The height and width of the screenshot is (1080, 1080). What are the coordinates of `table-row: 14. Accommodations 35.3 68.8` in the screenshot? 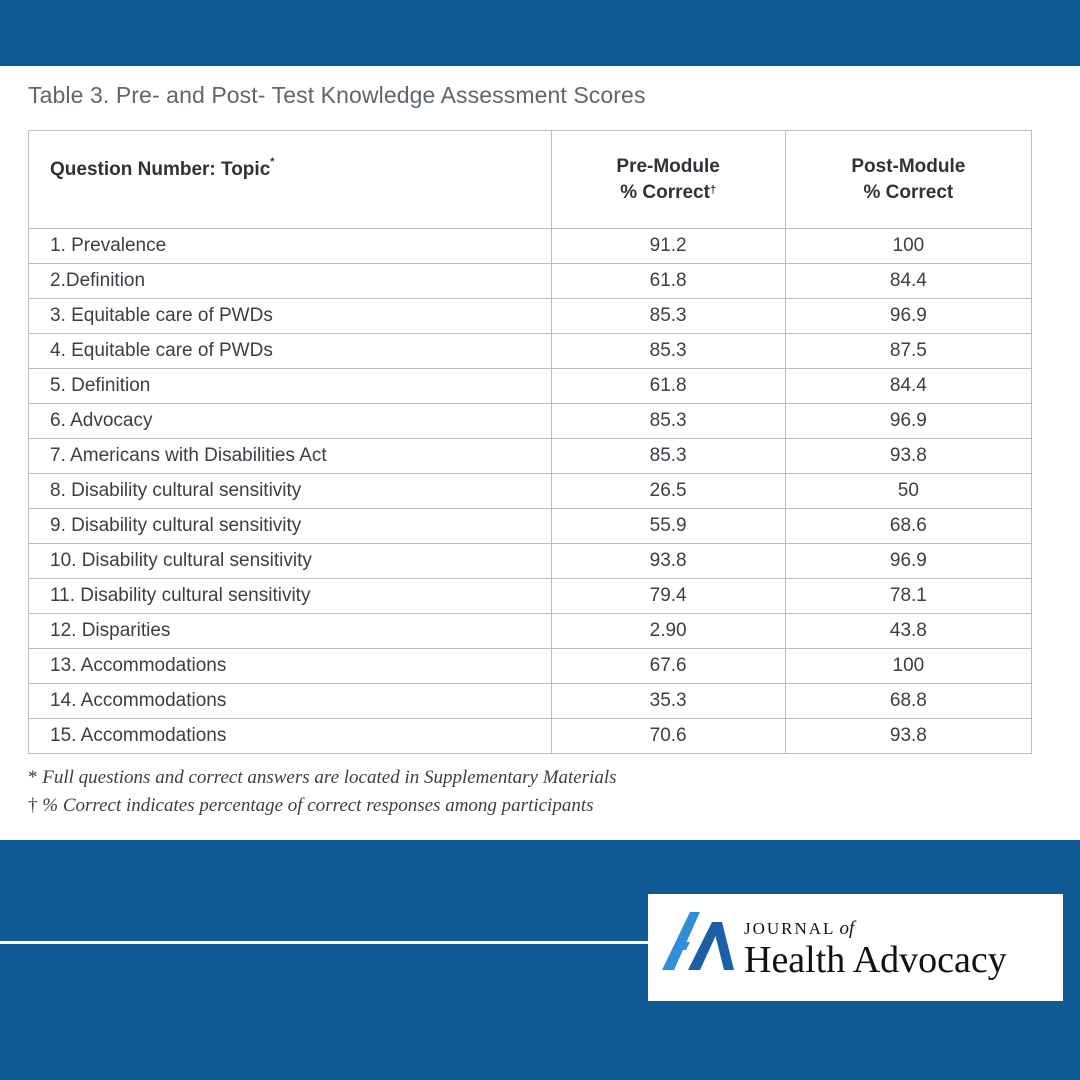 It's located at (530, 701).